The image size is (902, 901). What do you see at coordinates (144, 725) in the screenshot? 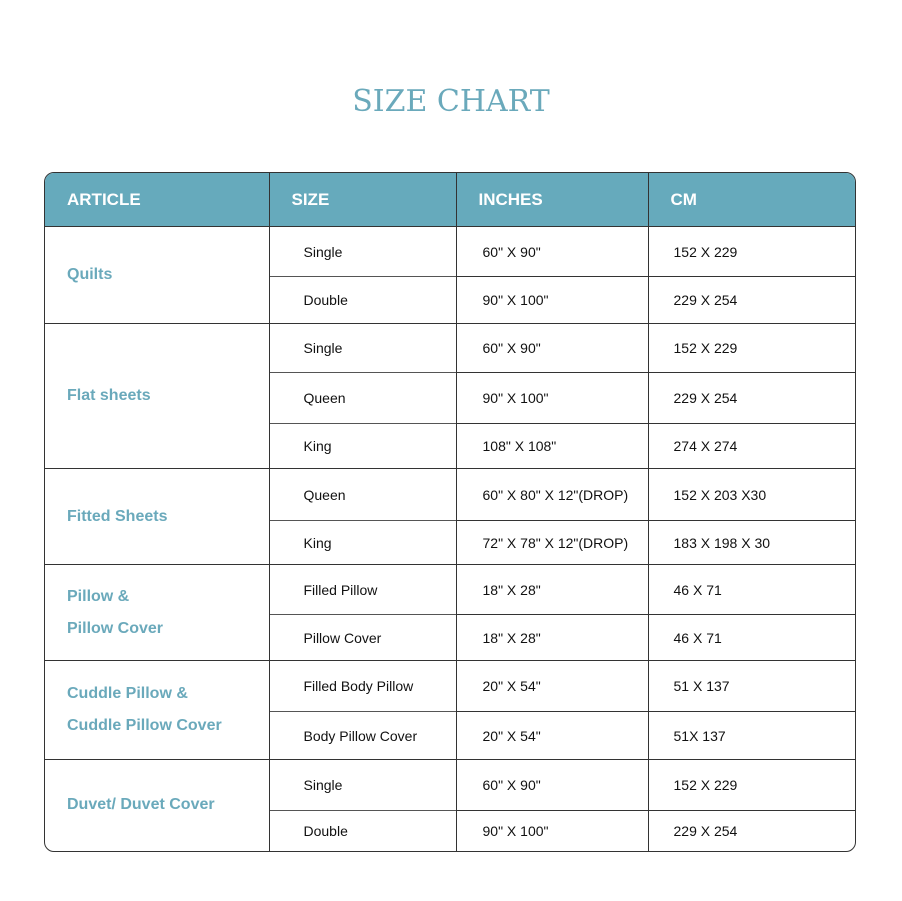
I see `article-label: Cuddle Pillow Cover` at bounding box center [144, 725].